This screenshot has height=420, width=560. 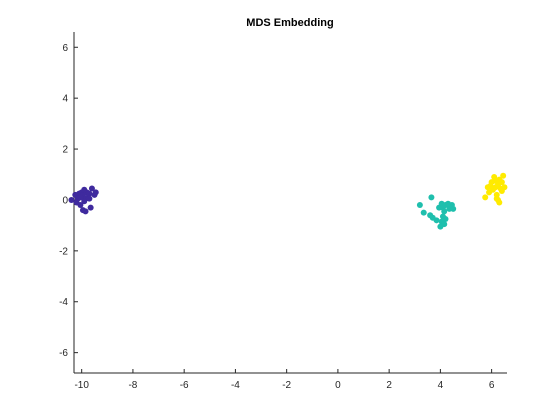 What do you see at coordinates (132, 385) in the screenshot?
I see `x-tick-label: -8` at bounding box center [132, 385].